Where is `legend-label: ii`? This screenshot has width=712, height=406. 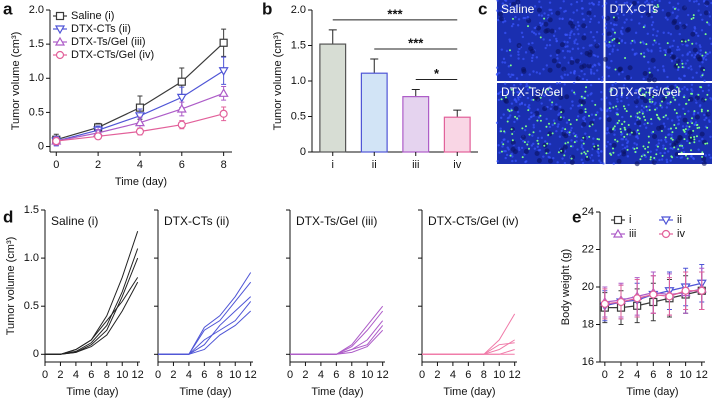 legend-label: ii is located at coordinates (679, 220).